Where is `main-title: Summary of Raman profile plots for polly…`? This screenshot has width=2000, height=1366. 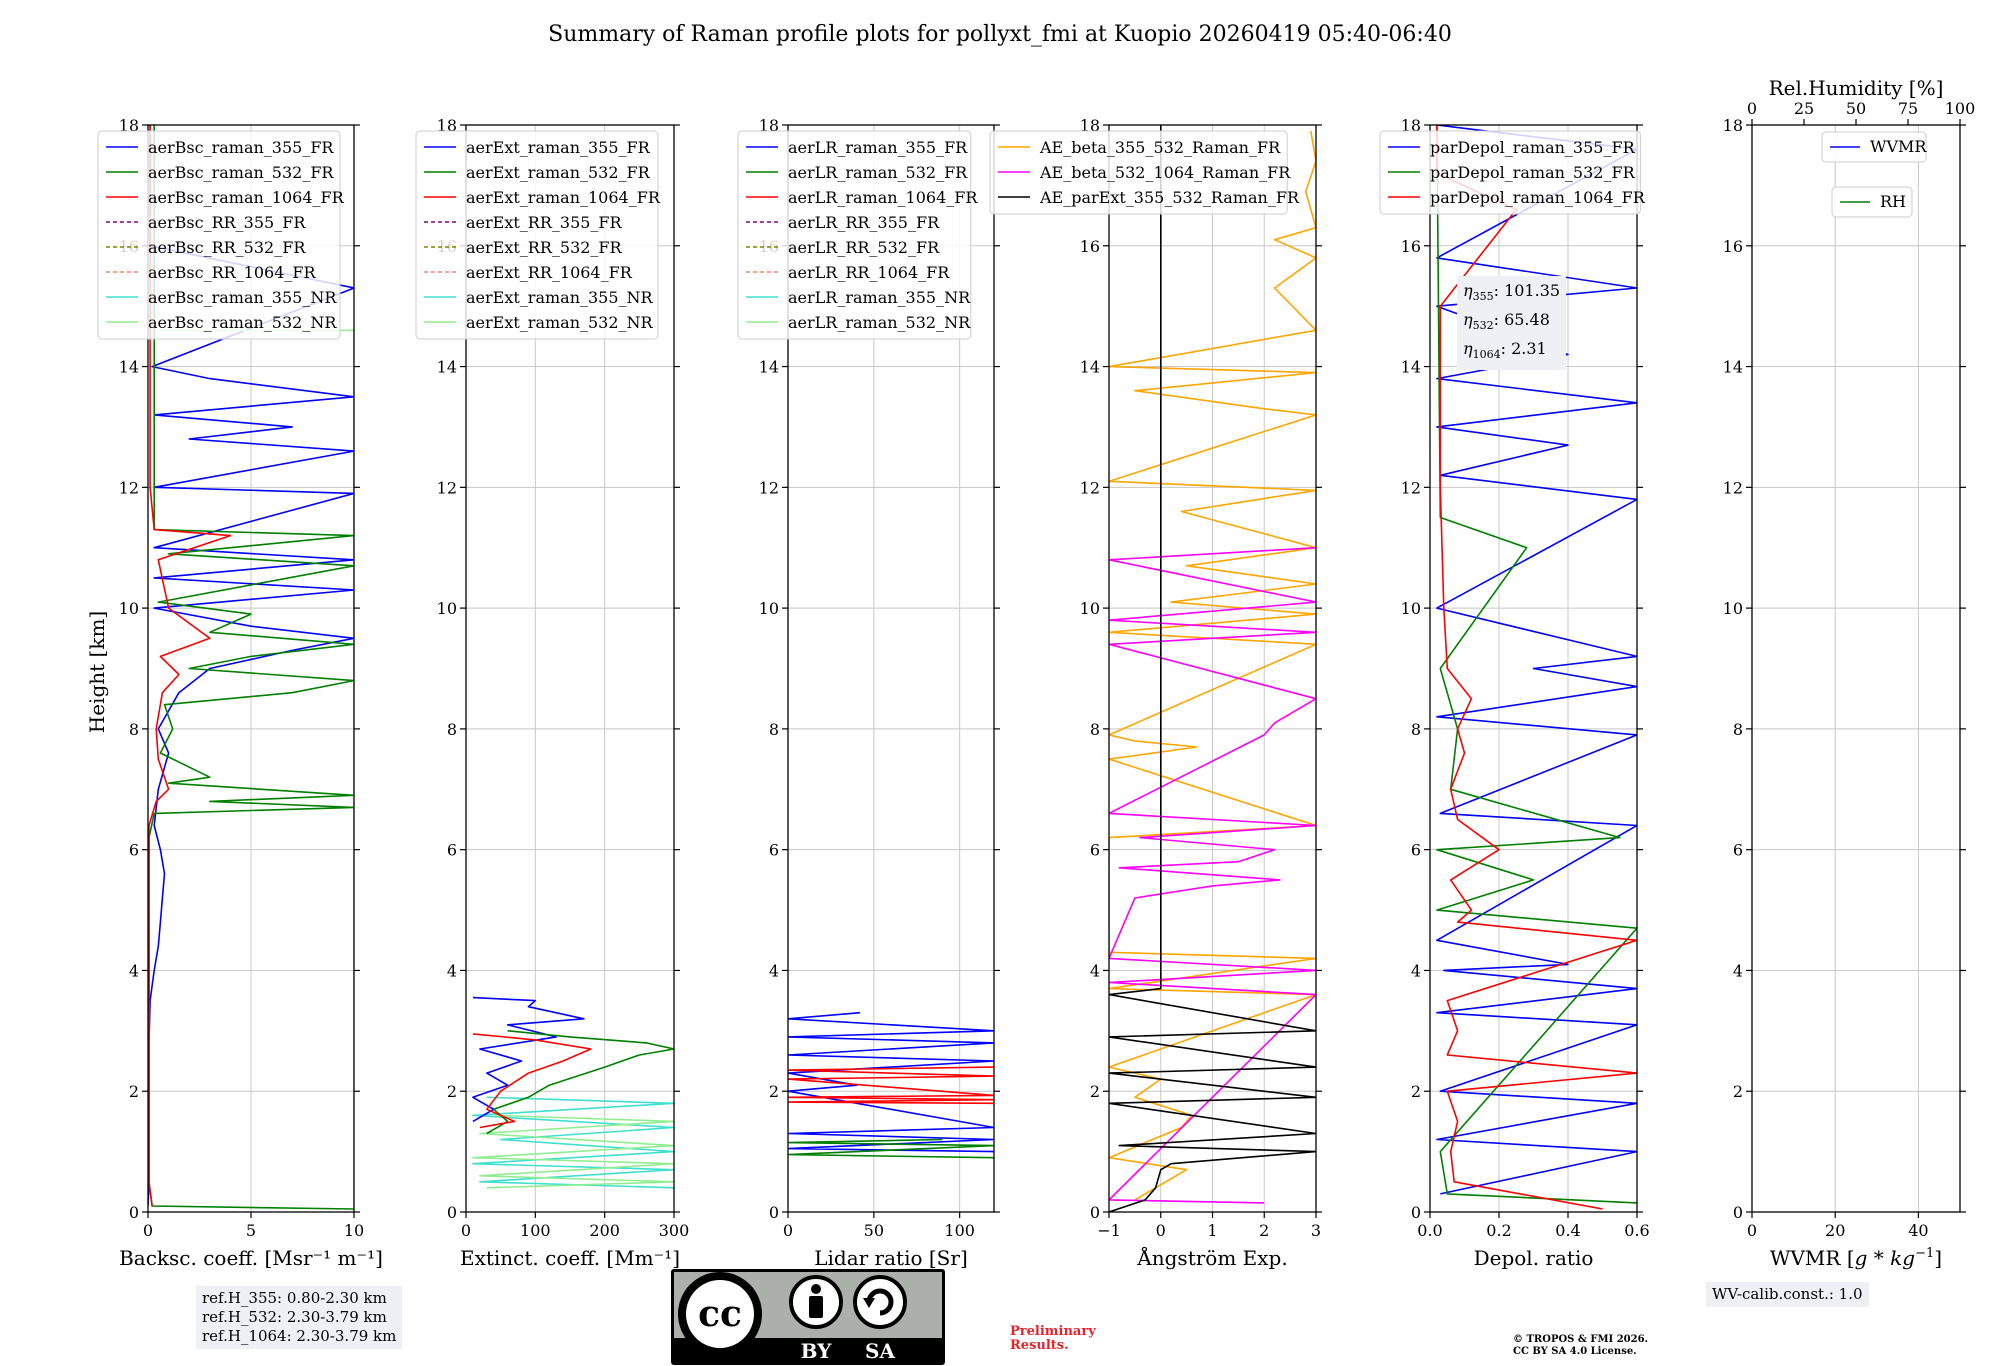
main-title: Summary of Raman profile plots for polly… is located at coordinates (1000, 34).